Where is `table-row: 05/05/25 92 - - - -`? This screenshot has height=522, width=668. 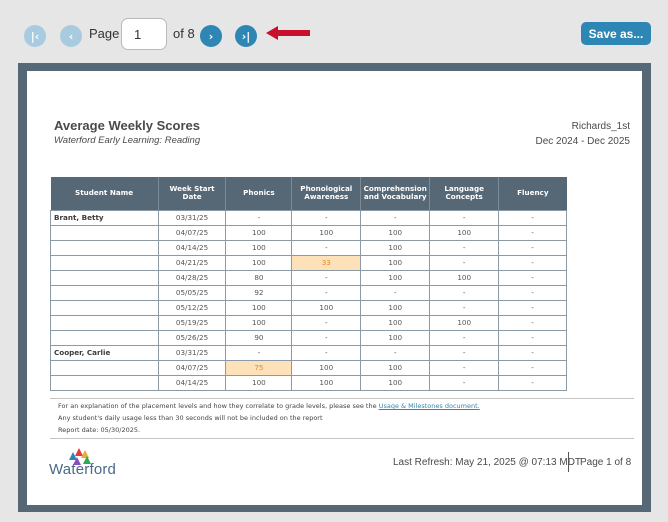
table-row: 05/05/25 92 - - - - is located at coordinates (308, 292).